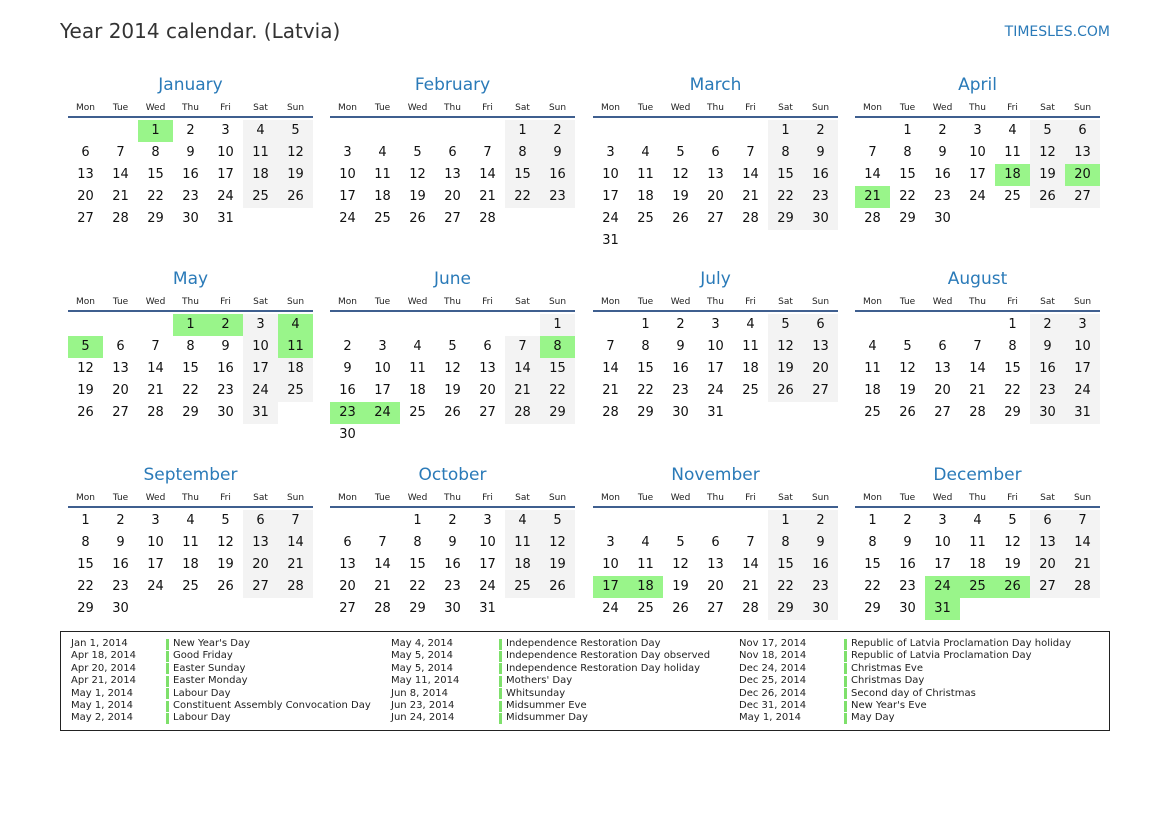 This screenshot has width=1169, height=827. What do you see at coordinates (785, 131) in the screenshot?
I see `day-cell: 1` at bounding box center [785, 131].